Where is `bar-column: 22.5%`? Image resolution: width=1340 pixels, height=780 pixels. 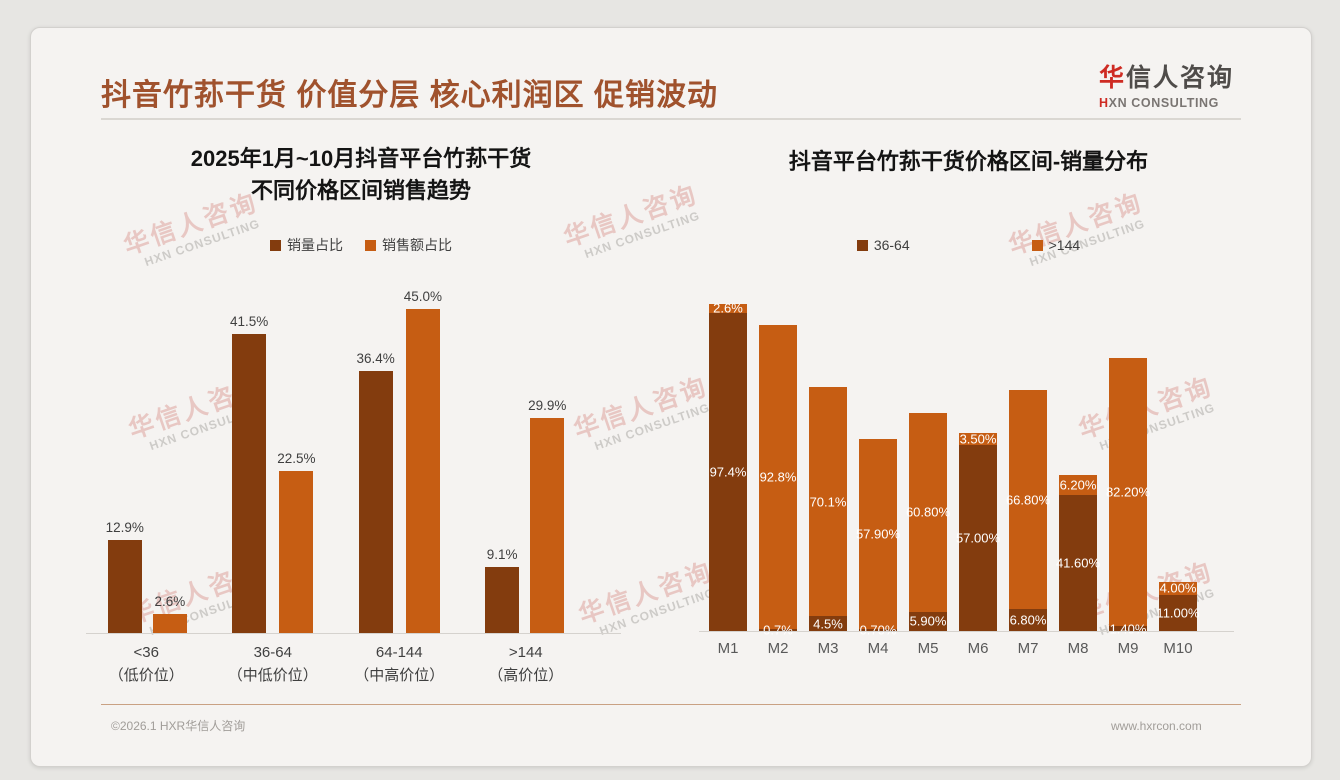
bar-column: 22.5% is located at coordinates (296, 542).